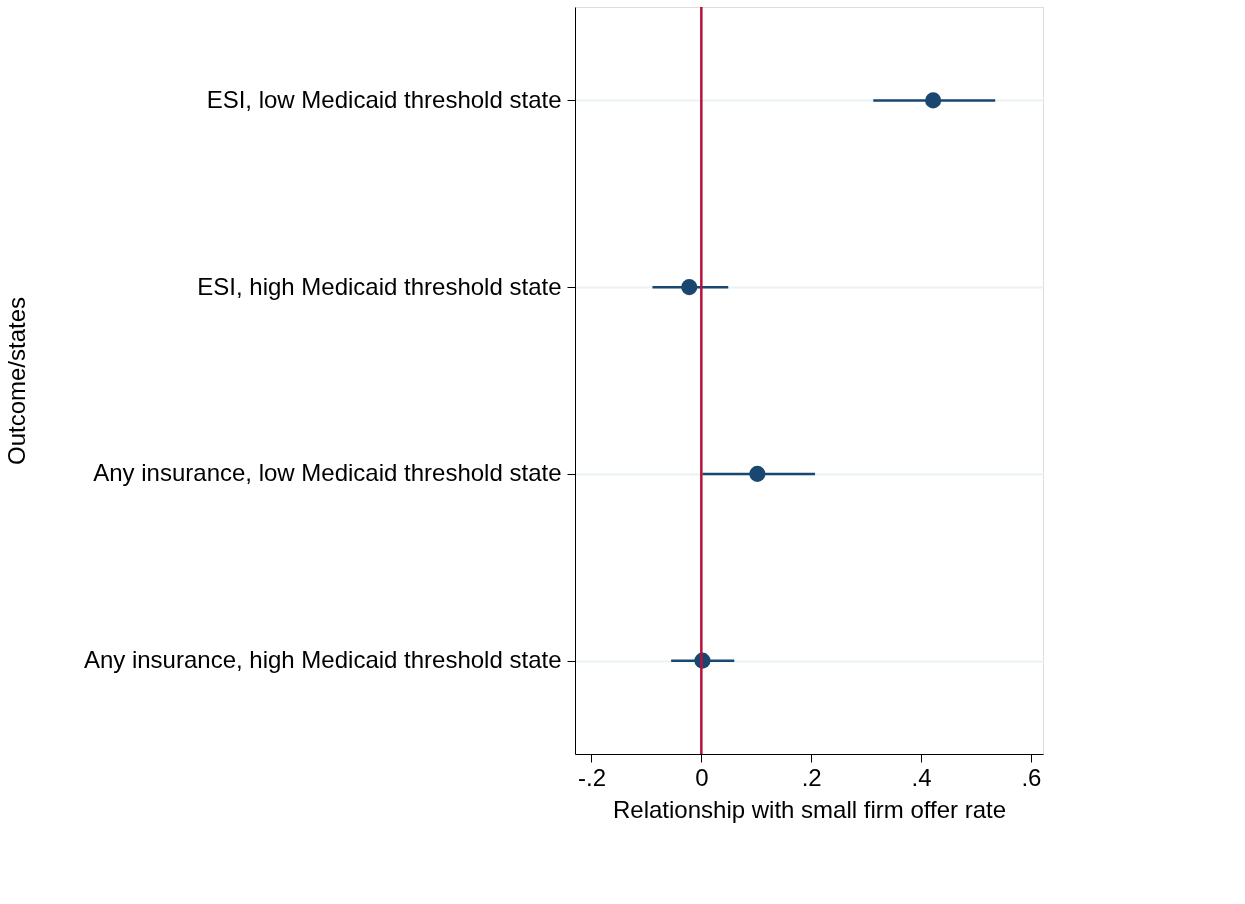 This screenshot has width=1245, height=904. What do you see at coordinates (16, 381) in the screenshot?
I see `y-axis-title: Outcome/states` at bounding box center [16, 381].